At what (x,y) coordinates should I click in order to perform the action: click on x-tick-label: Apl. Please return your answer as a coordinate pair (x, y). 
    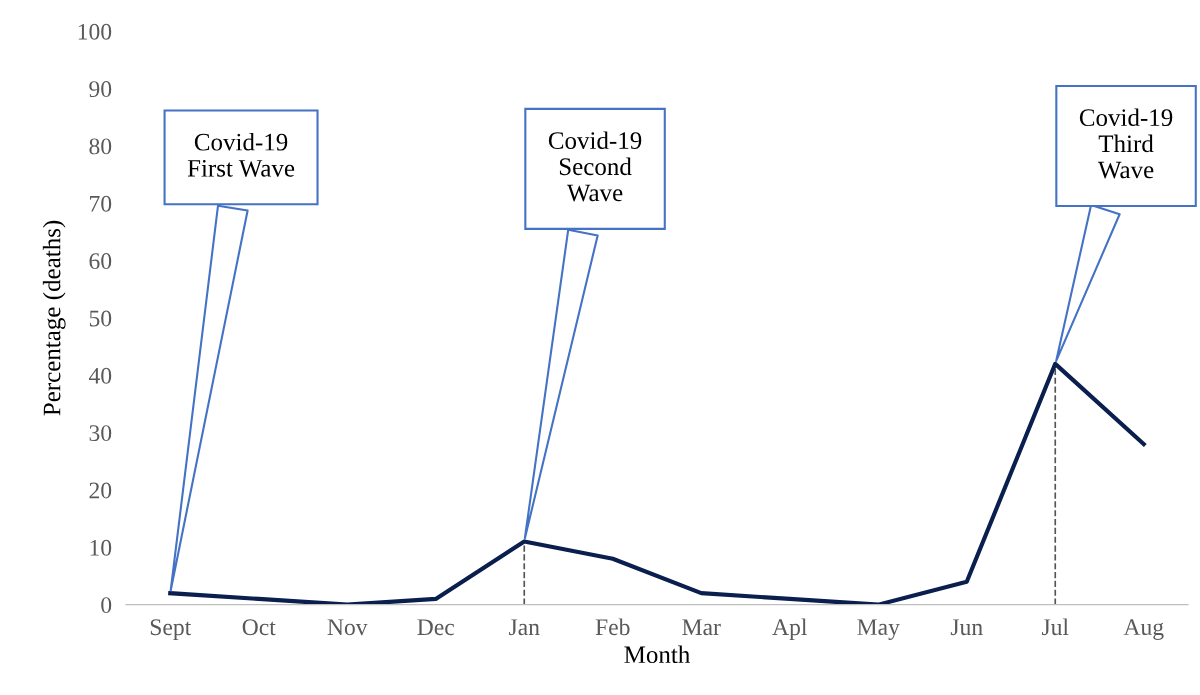
    Looking at the image, I should click on (789, 629).